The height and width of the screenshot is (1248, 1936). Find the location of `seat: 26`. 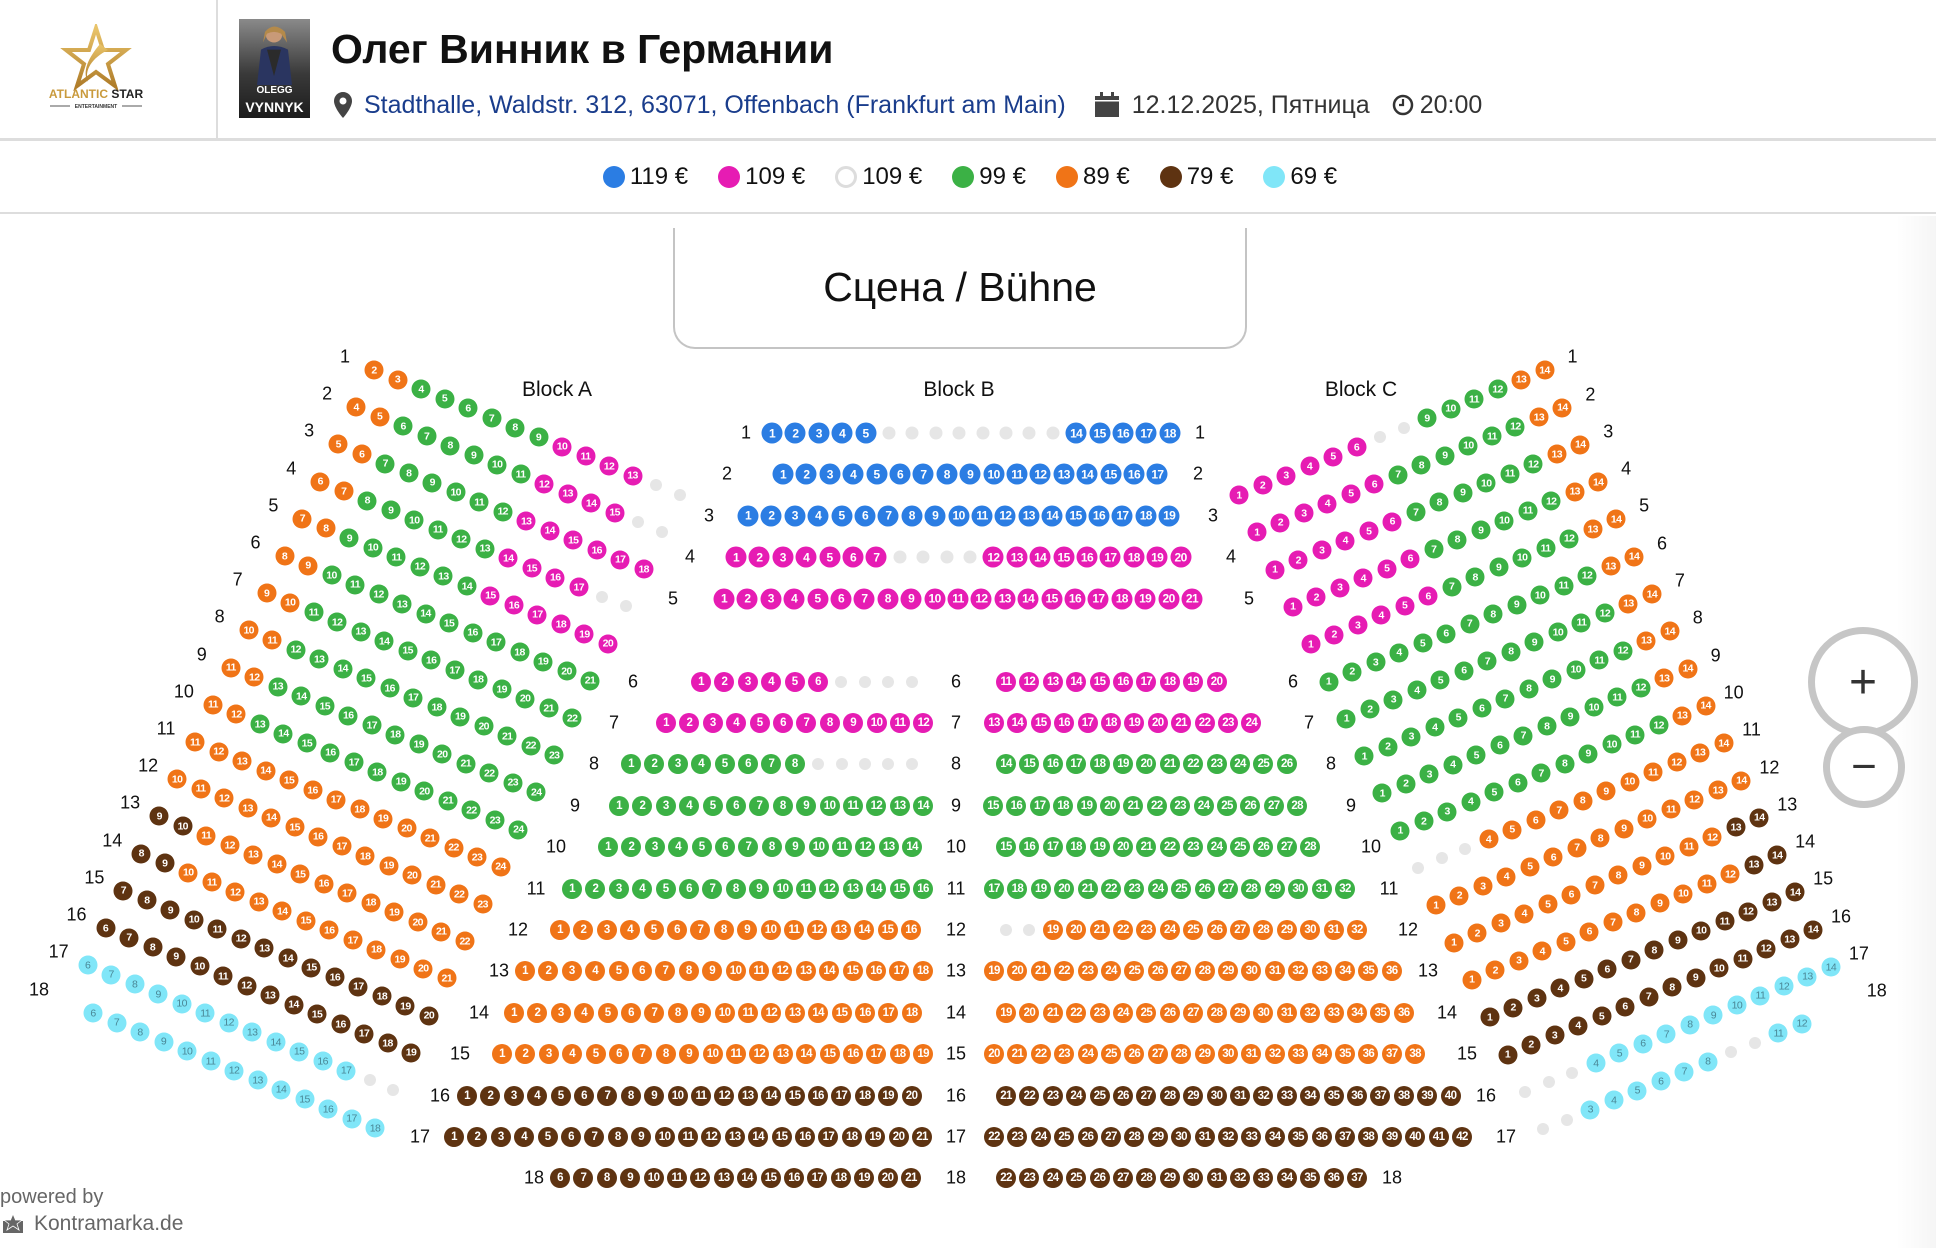

seat: 26 is located at coordinates (1123, 1095).